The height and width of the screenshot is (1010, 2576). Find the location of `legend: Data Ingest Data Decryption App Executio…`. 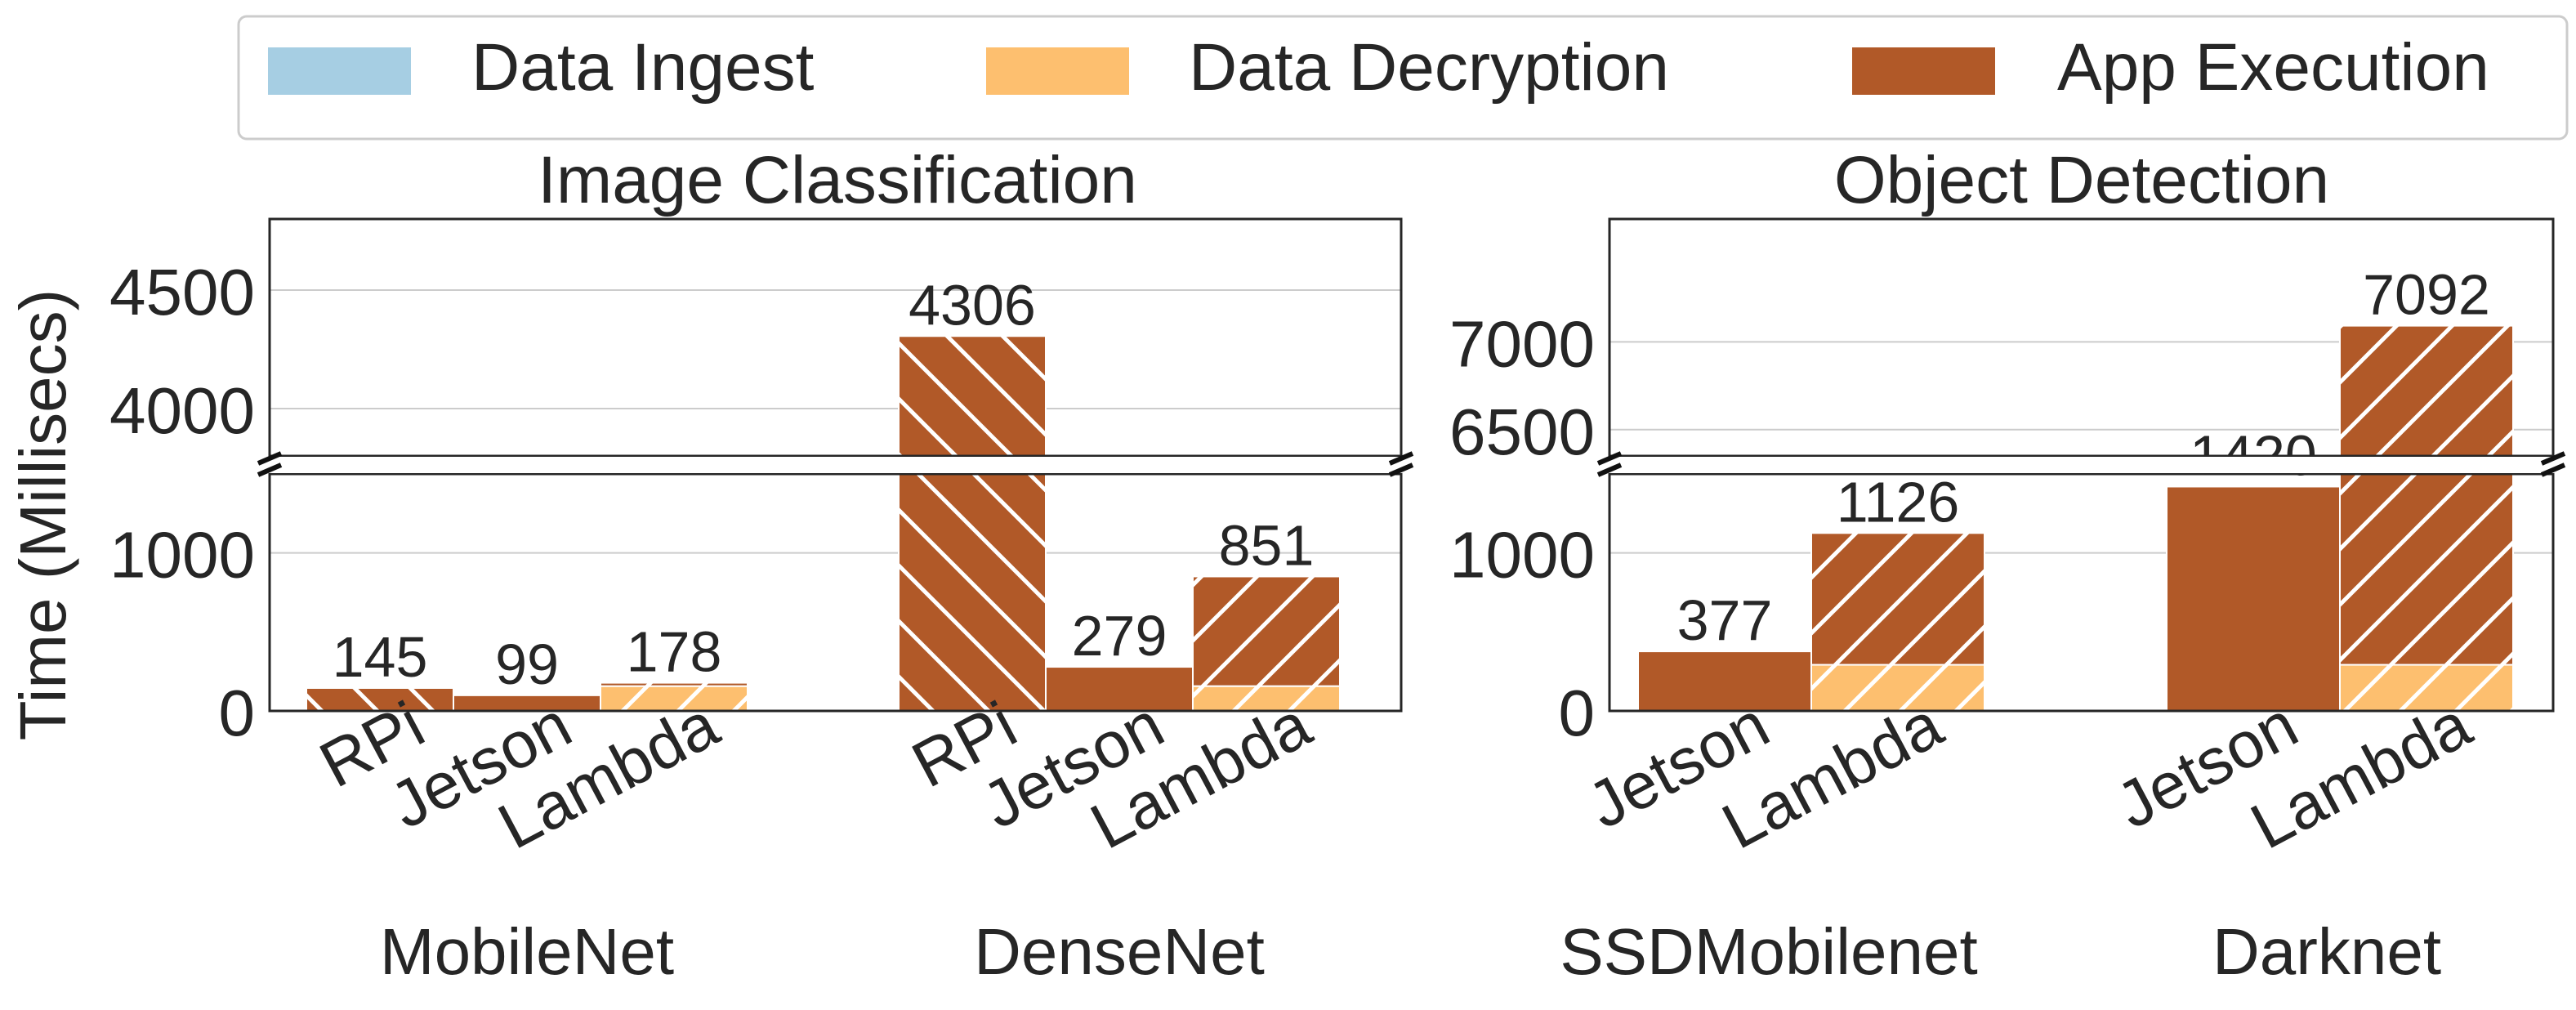

legend: Data Ingest Data Decryption App Executio… is located at coordinates (1403, 78).